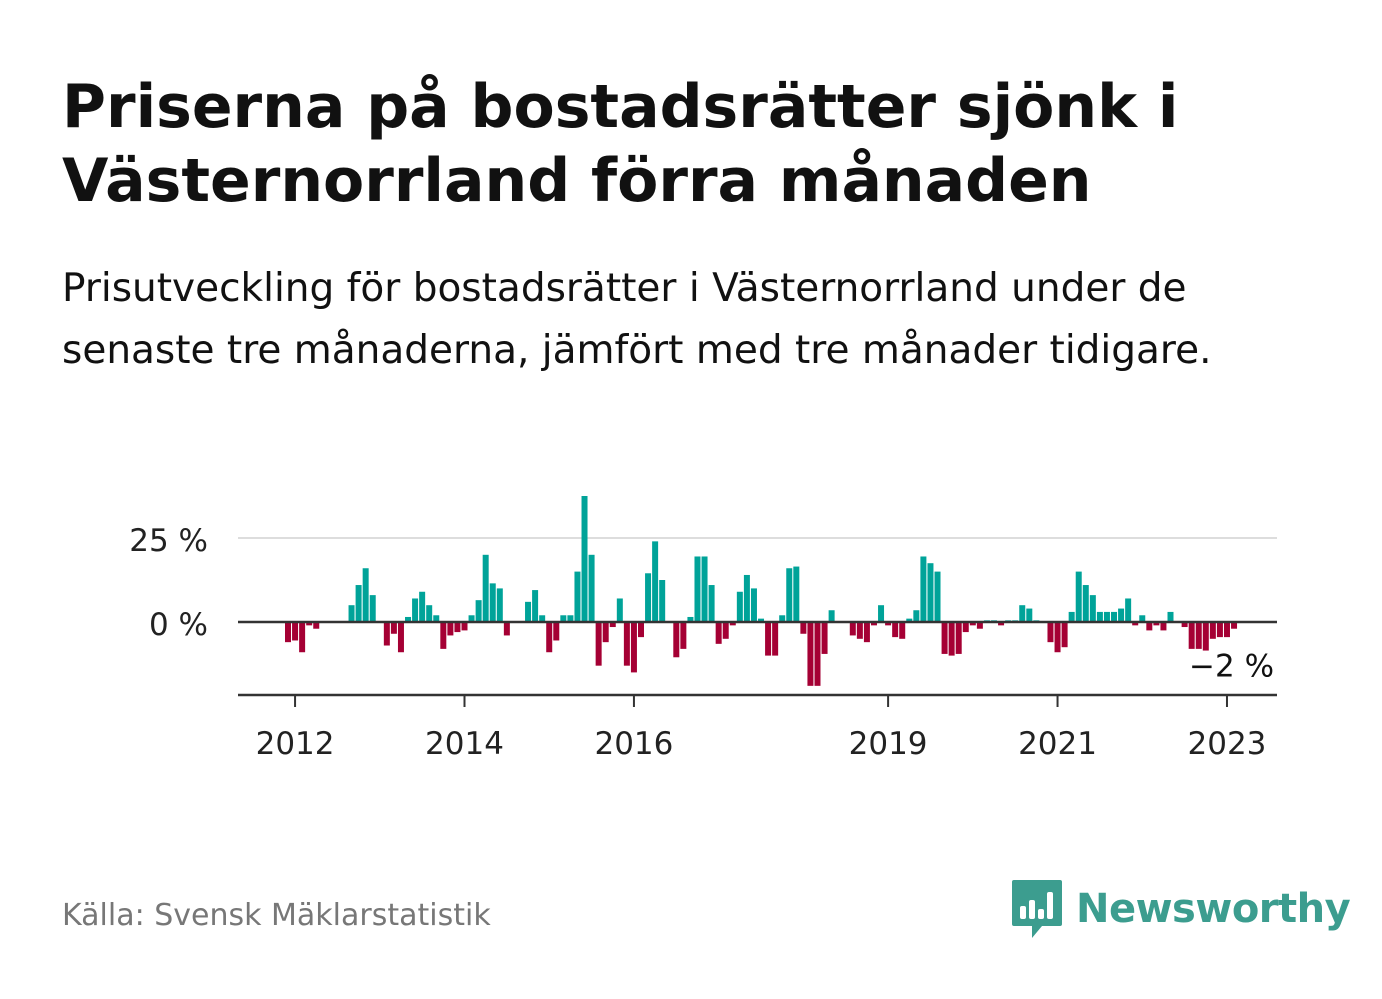 The image size is (1382, 999). What do you see at coordinates (276, 915) in the screenshot?
I see `source-note: Källa: Svensk Mäklarstatistik` at bounding box center [276, 915].